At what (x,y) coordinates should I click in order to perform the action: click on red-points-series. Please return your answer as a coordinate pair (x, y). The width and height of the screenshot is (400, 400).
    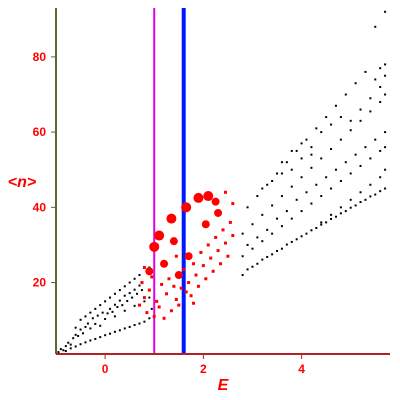
    Looking at the image, I should click on (186, 255).